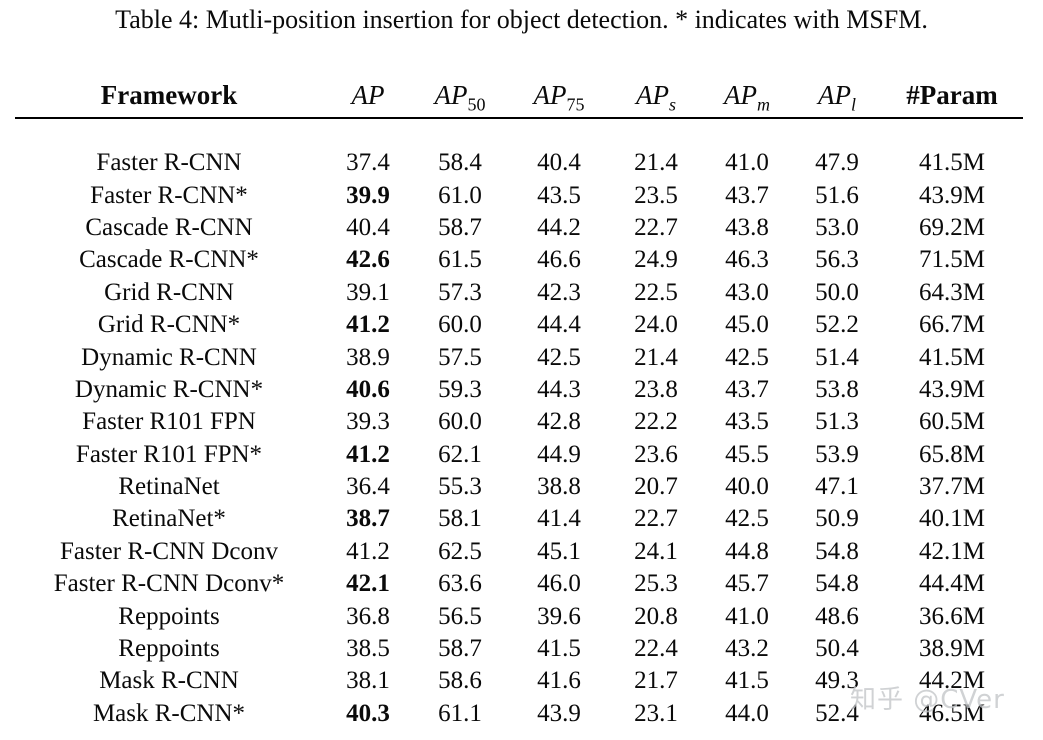  I want to click on col-header-ap: AP, so click(368, 97).